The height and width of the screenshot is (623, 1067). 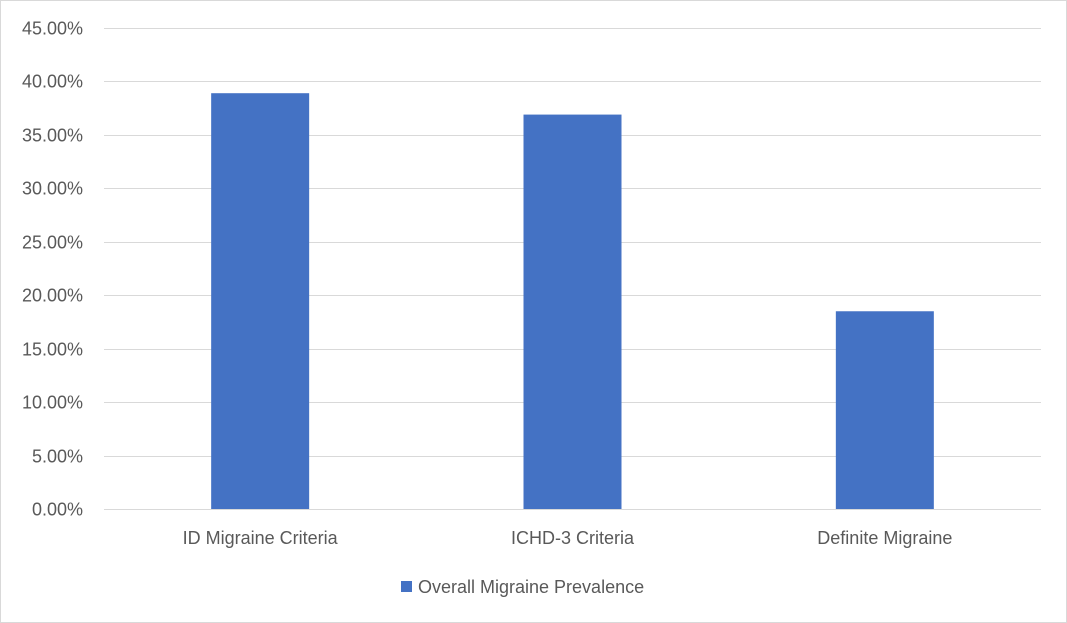 I want to click on legend-label: Overall Migraine Prevalence, so click(x=531, y=587).